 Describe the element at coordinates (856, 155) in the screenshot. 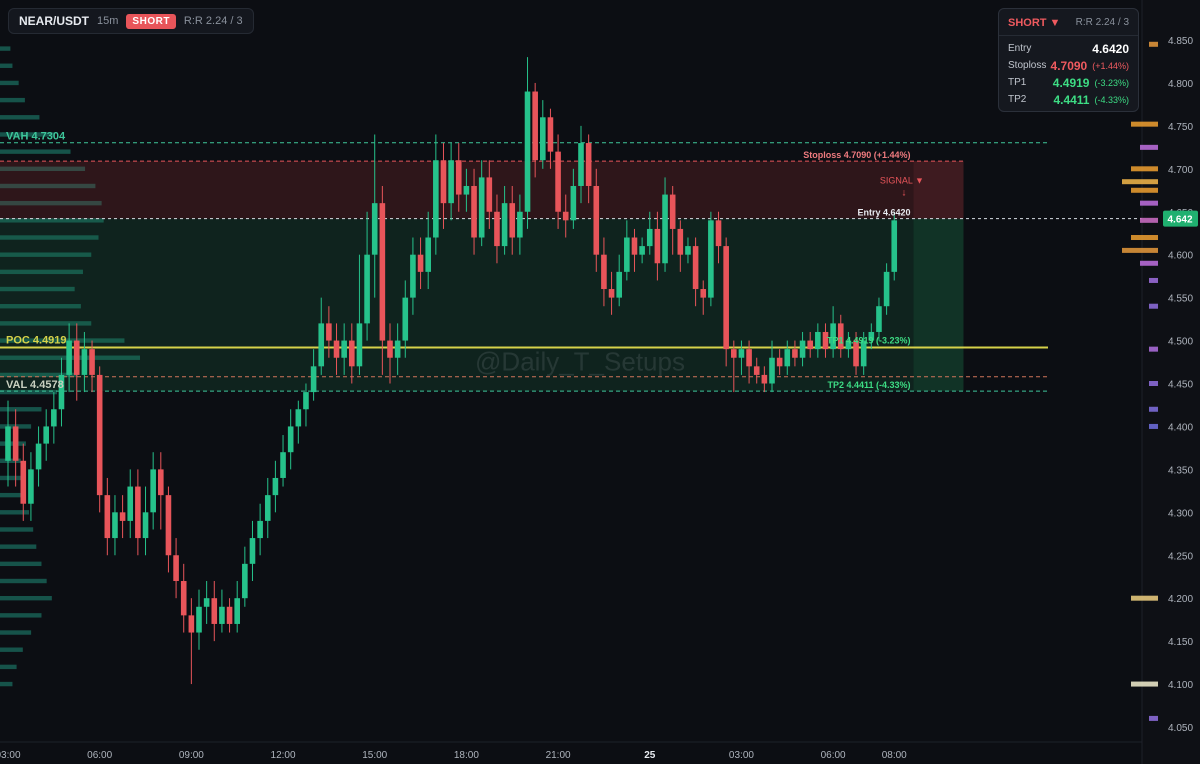

I see `stoploss-line-label: Stoploss 4.7090 (+1.44%)` at that location.